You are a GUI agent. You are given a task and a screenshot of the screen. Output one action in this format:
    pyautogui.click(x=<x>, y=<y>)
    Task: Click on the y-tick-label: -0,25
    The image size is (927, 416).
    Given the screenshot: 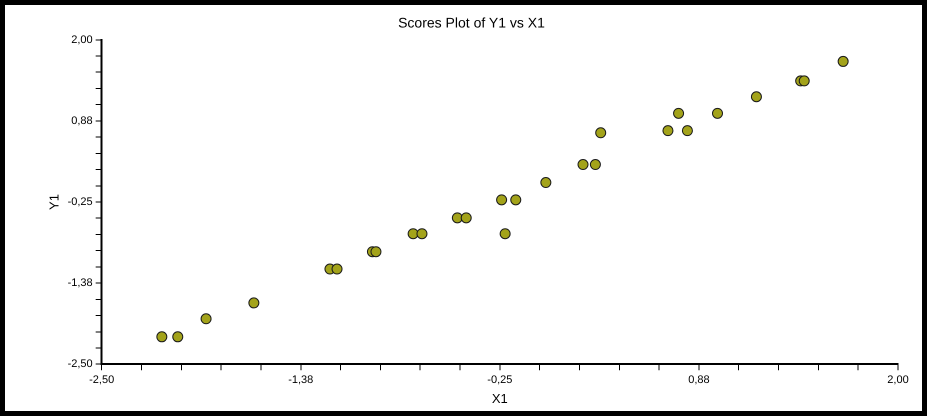 What is the action you would take?
    pyautogui.click(x=80, y=202)
    